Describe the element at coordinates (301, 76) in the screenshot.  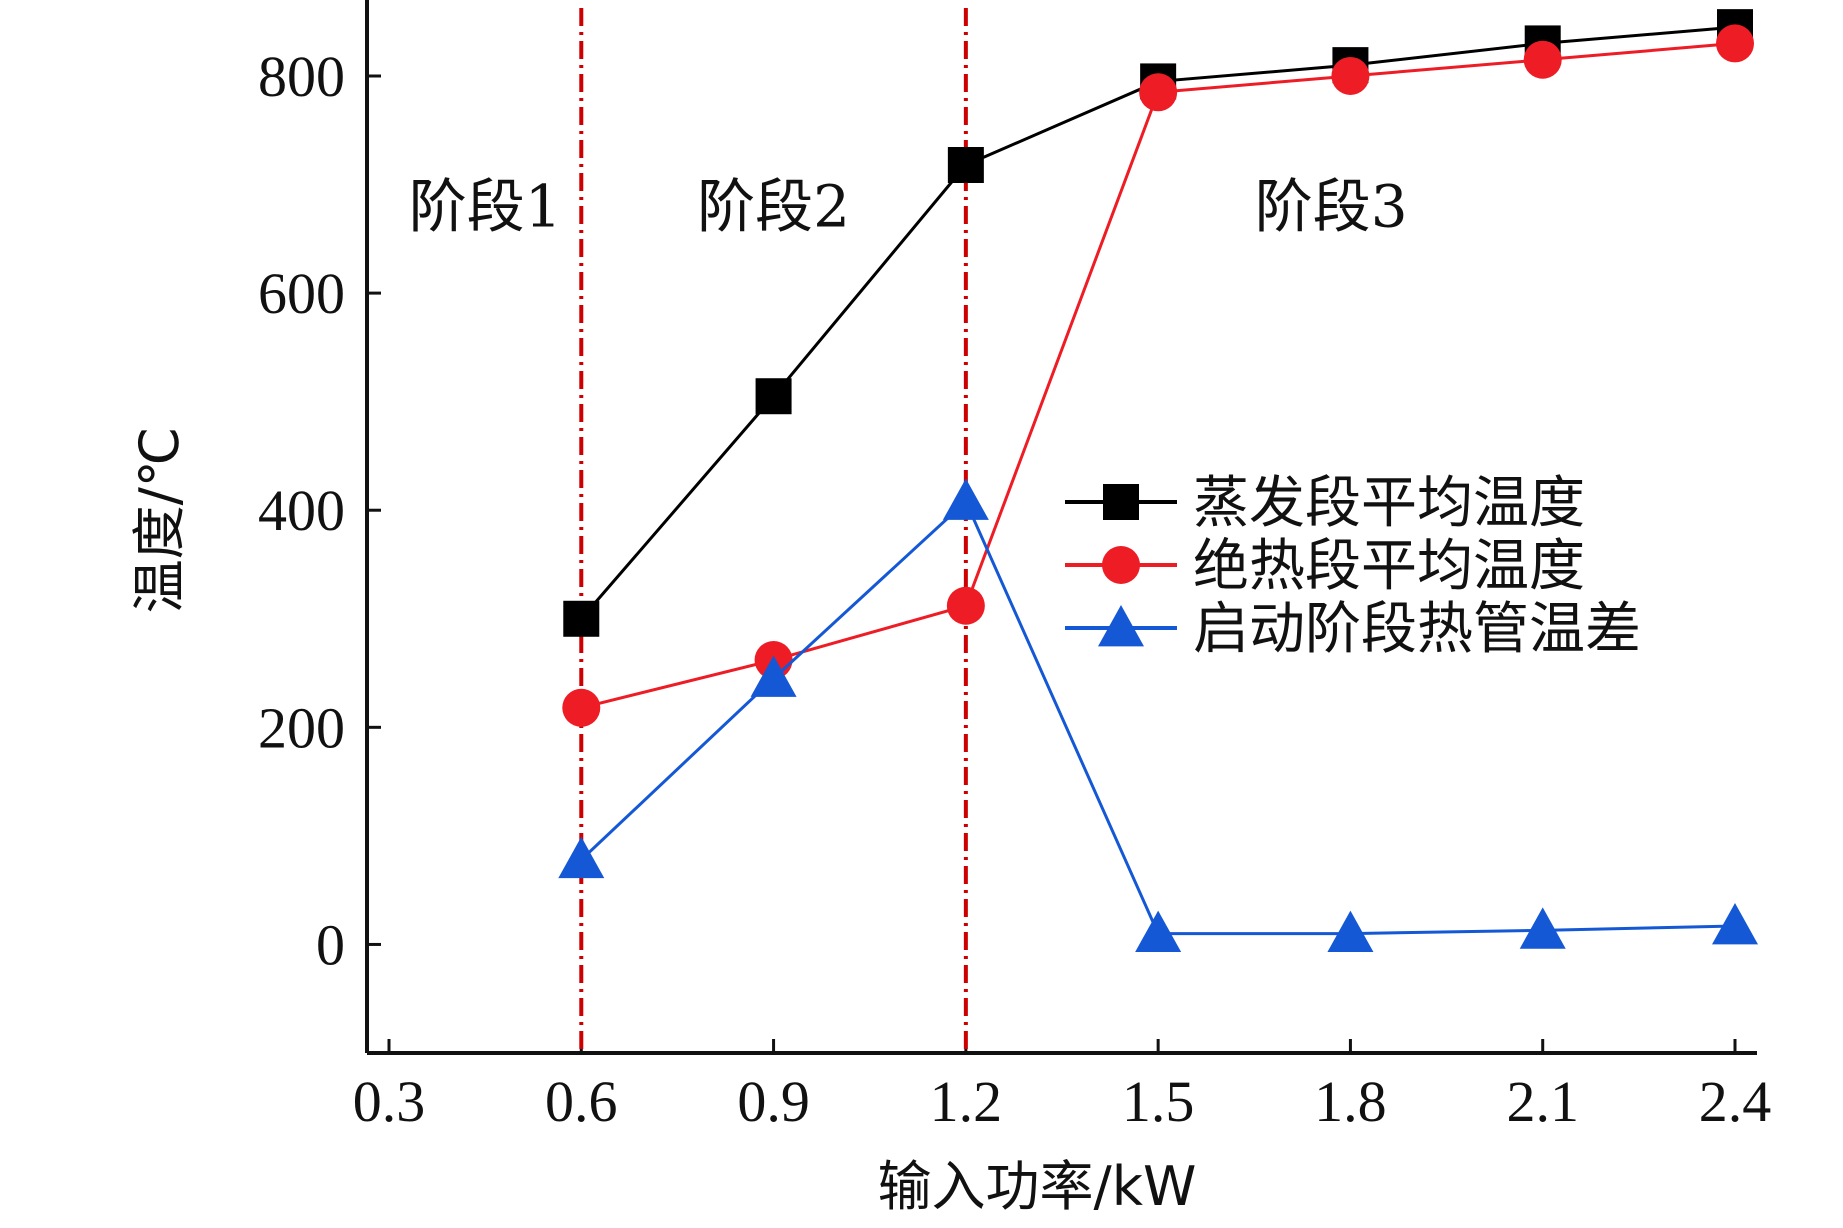
I see `y-tick-label: 800` at that location.